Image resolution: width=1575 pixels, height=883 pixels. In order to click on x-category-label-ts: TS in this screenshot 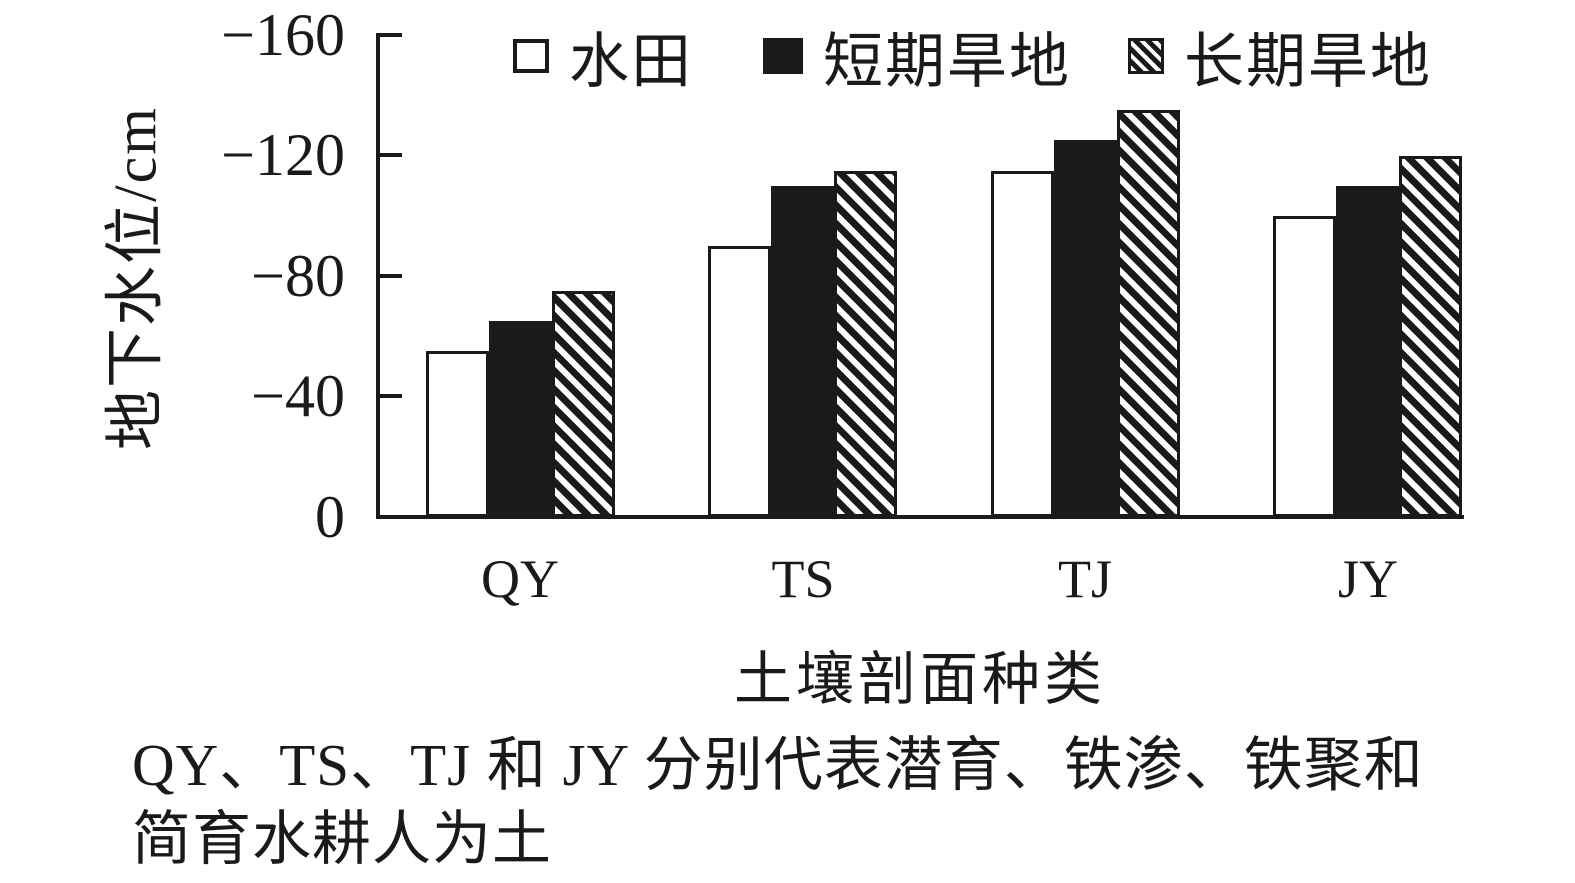, I will do `click(803, 579)`.